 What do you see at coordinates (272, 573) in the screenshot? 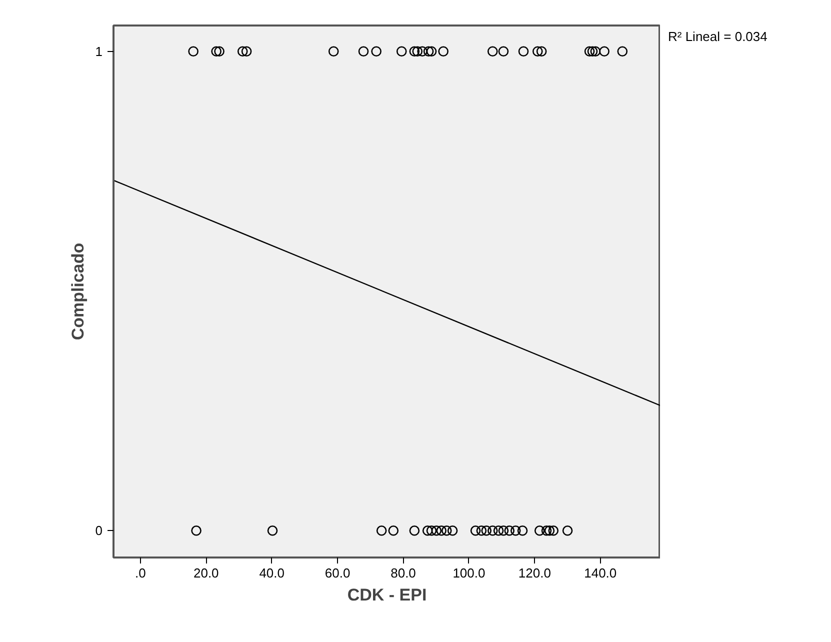
I see `x-tick-label: 40.0` at bounding box center [272, 573].